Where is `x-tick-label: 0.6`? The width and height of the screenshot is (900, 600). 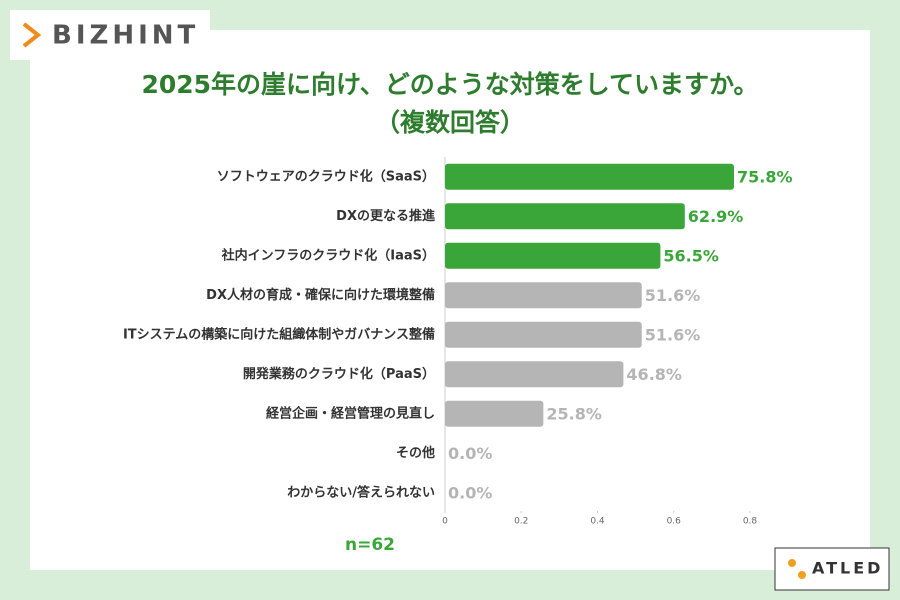 x-tick-label: 0.6 is located at coordinates (674, 522).